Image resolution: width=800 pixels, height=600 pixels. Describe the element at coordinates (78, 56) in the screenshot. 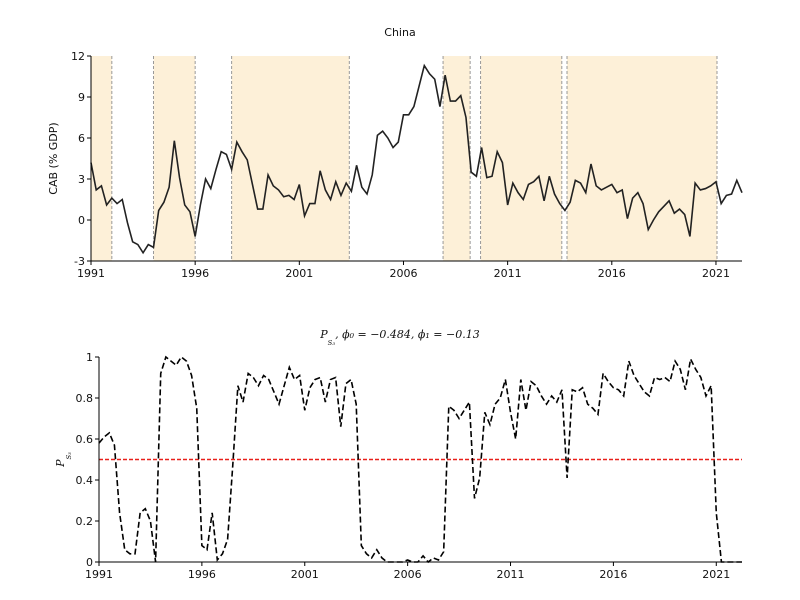

I see `y-tick-label: 12` at that location.